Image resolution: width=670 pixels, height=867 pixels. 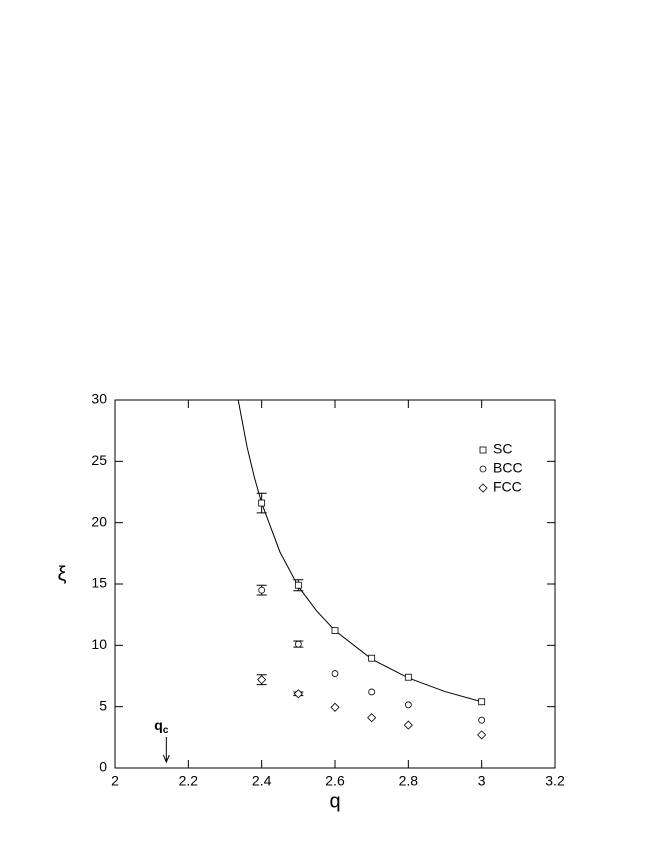 I want to click on y-axis-label: ξ, so click(x=62, y=574).